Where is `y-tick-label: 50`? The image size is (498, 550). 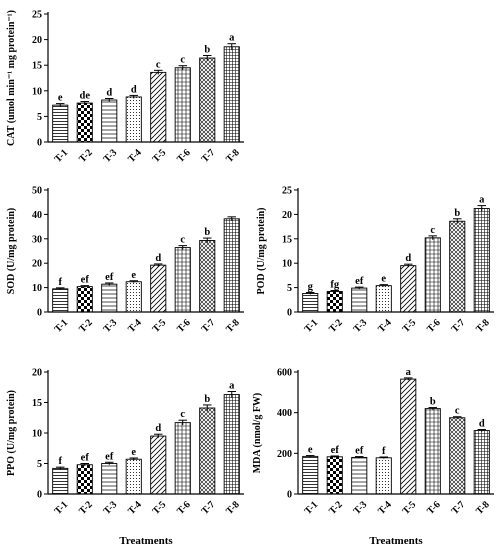 y-tick-label: 50 is located at coordinates (37, 191).